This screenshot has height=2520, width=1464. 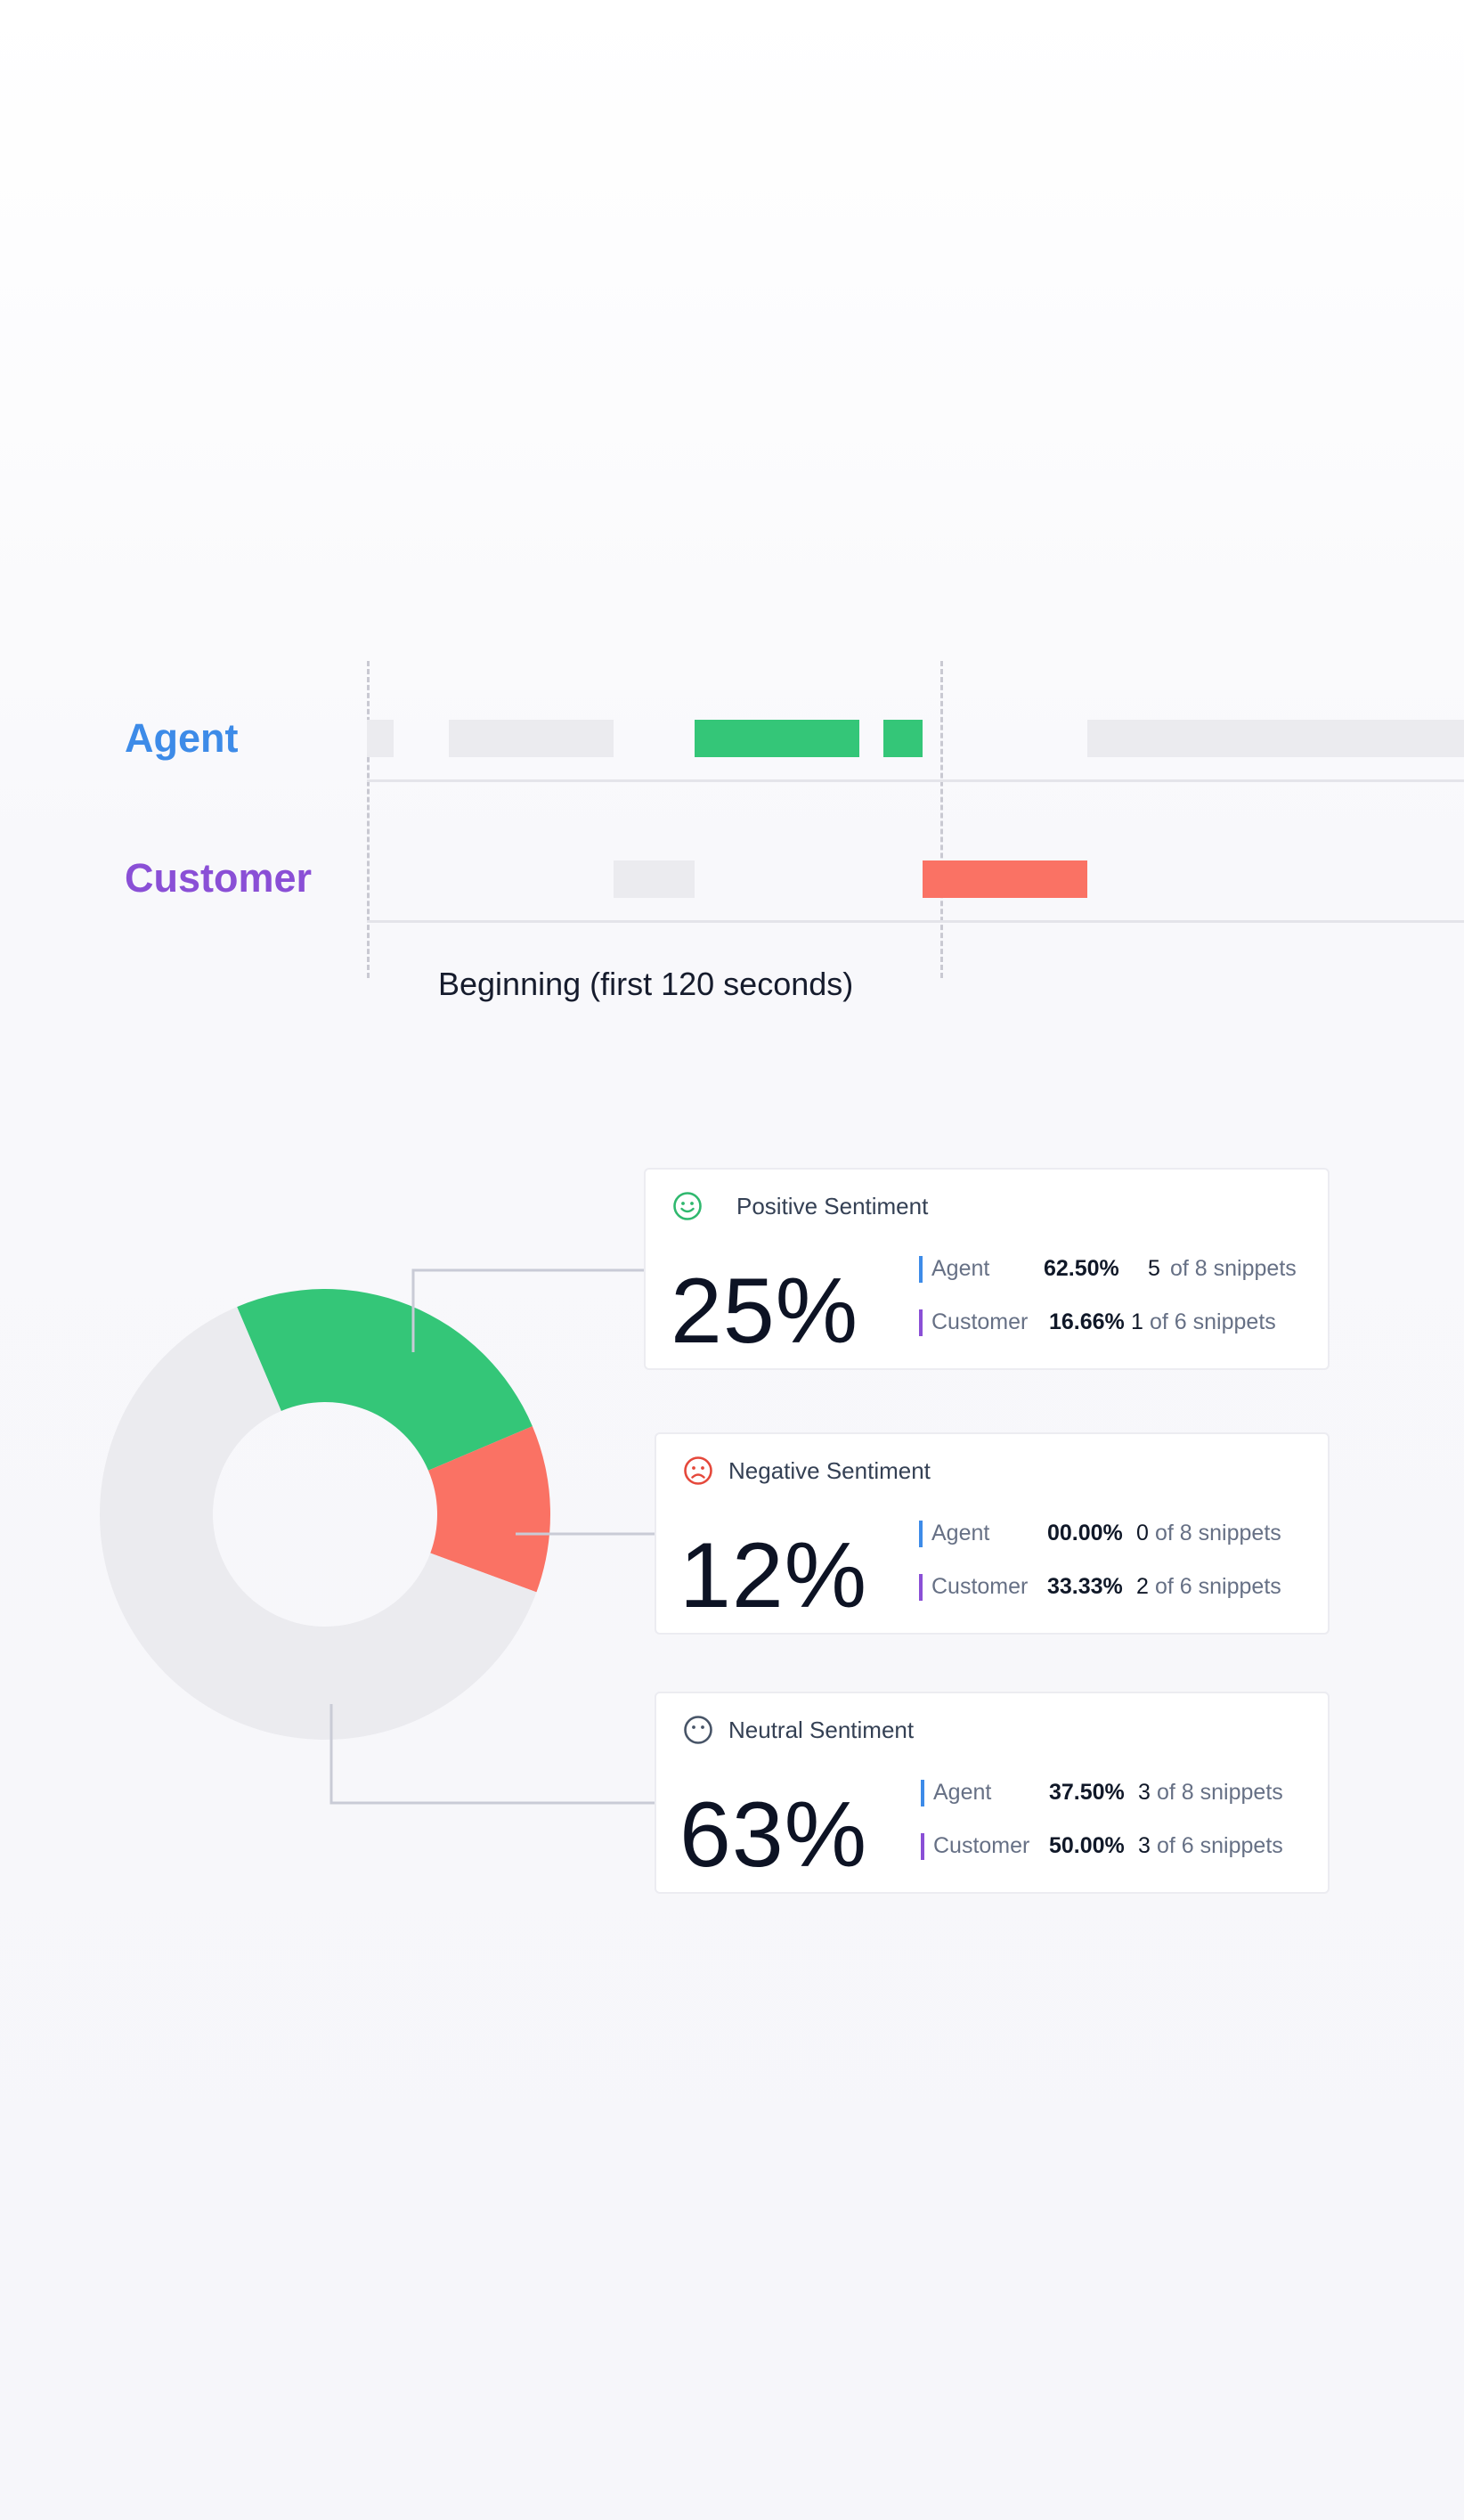 I want to click on sentiment-percent: 25%, so click(x=765, y=1311).